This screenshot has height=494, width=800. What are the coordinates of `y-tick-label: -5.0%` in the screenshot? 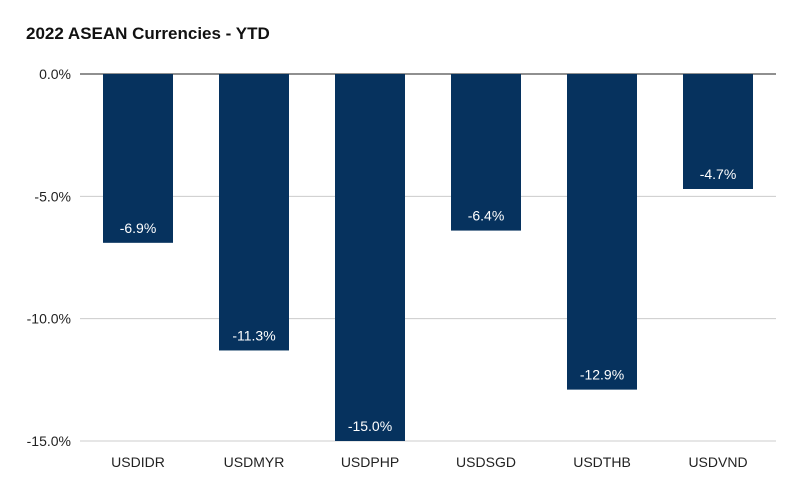 It's located at (52, 196).